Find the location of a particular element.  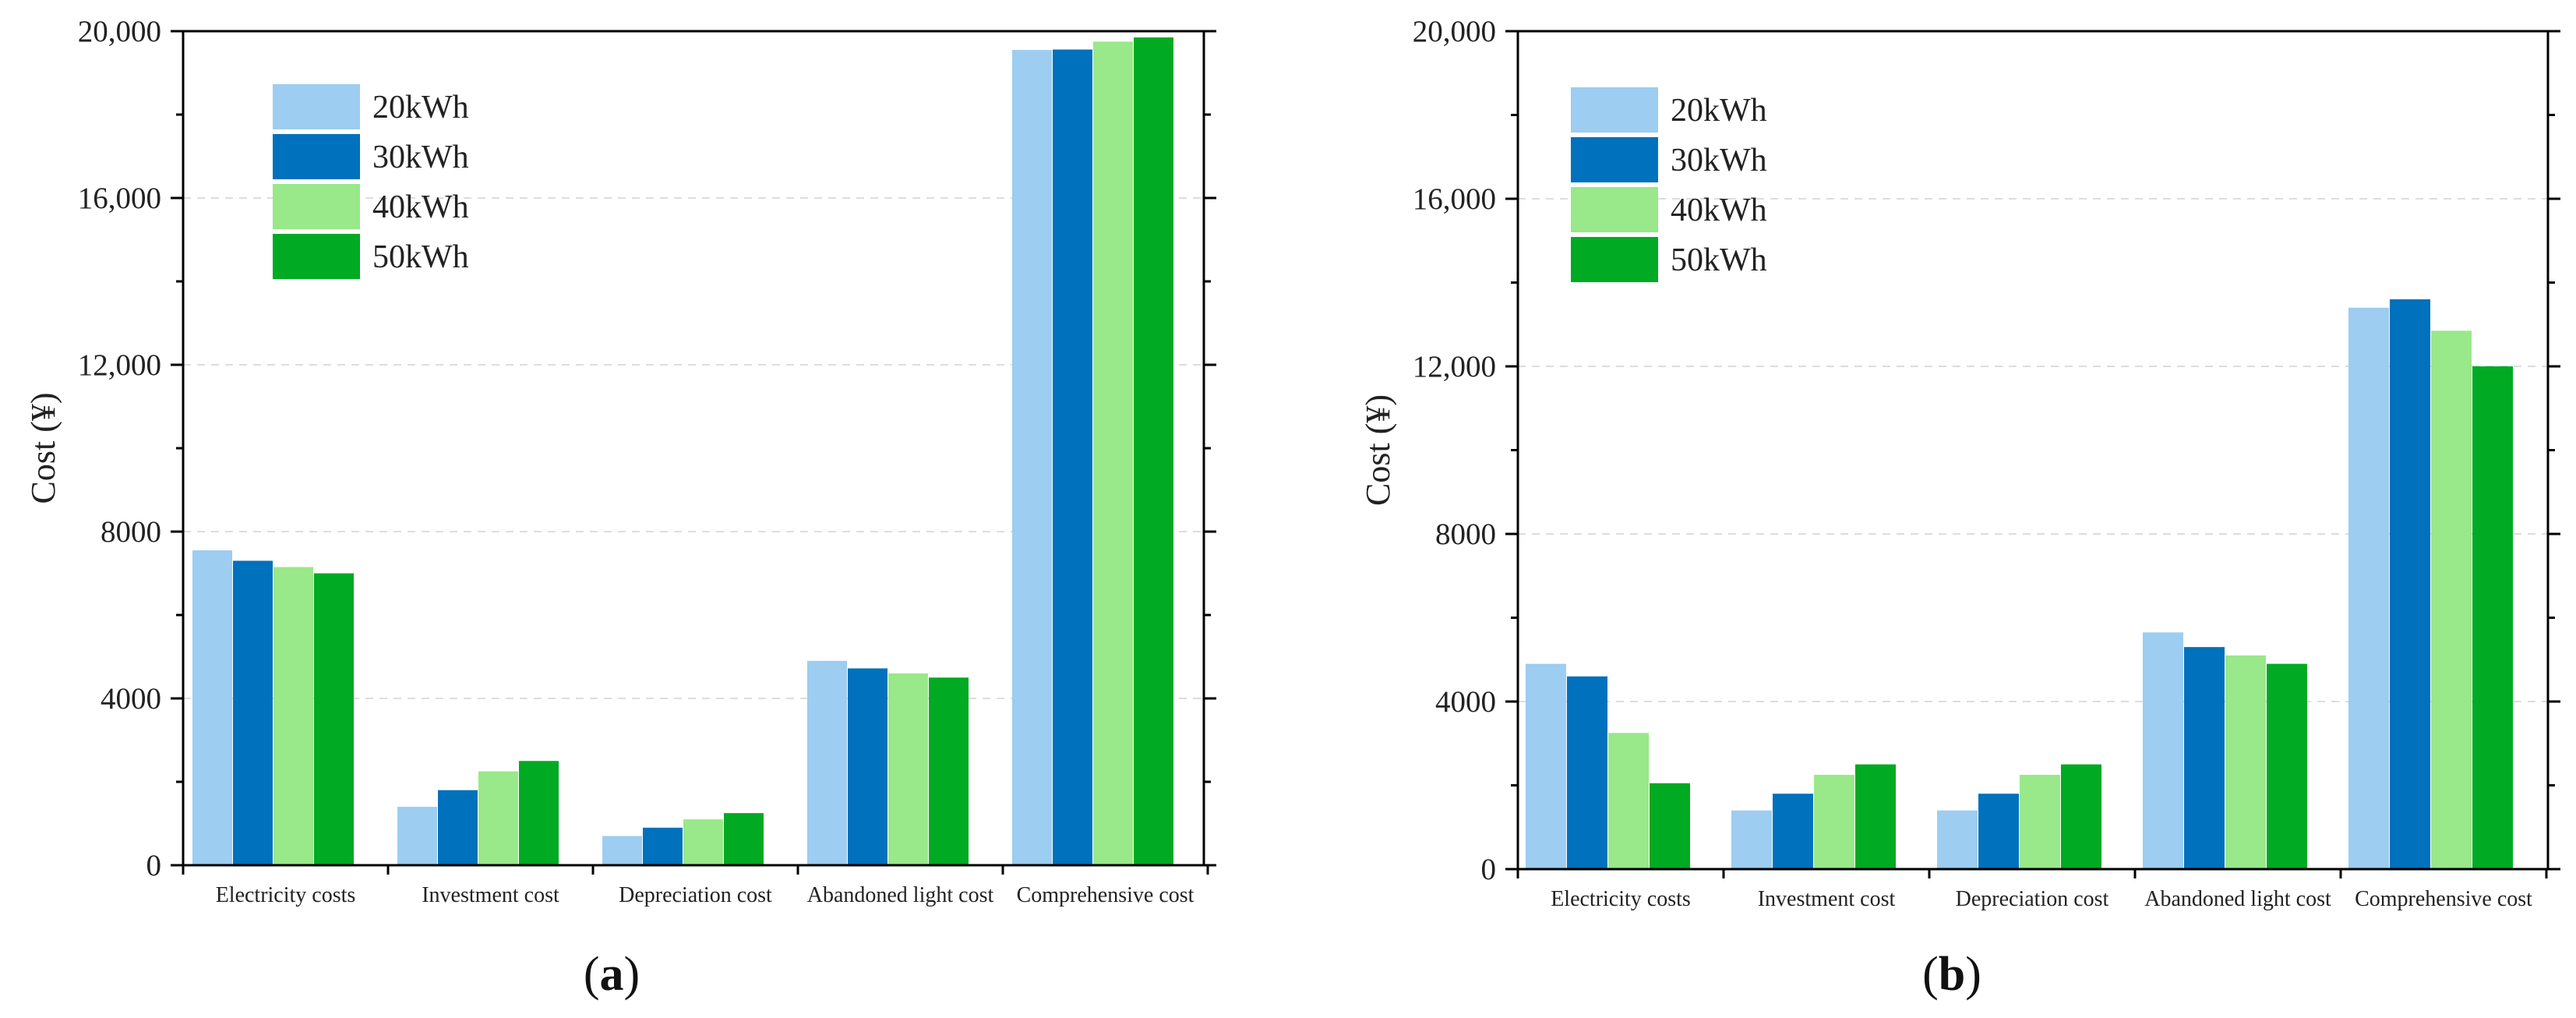

panel-label-letter: b is located at coordinates (1952, 975).